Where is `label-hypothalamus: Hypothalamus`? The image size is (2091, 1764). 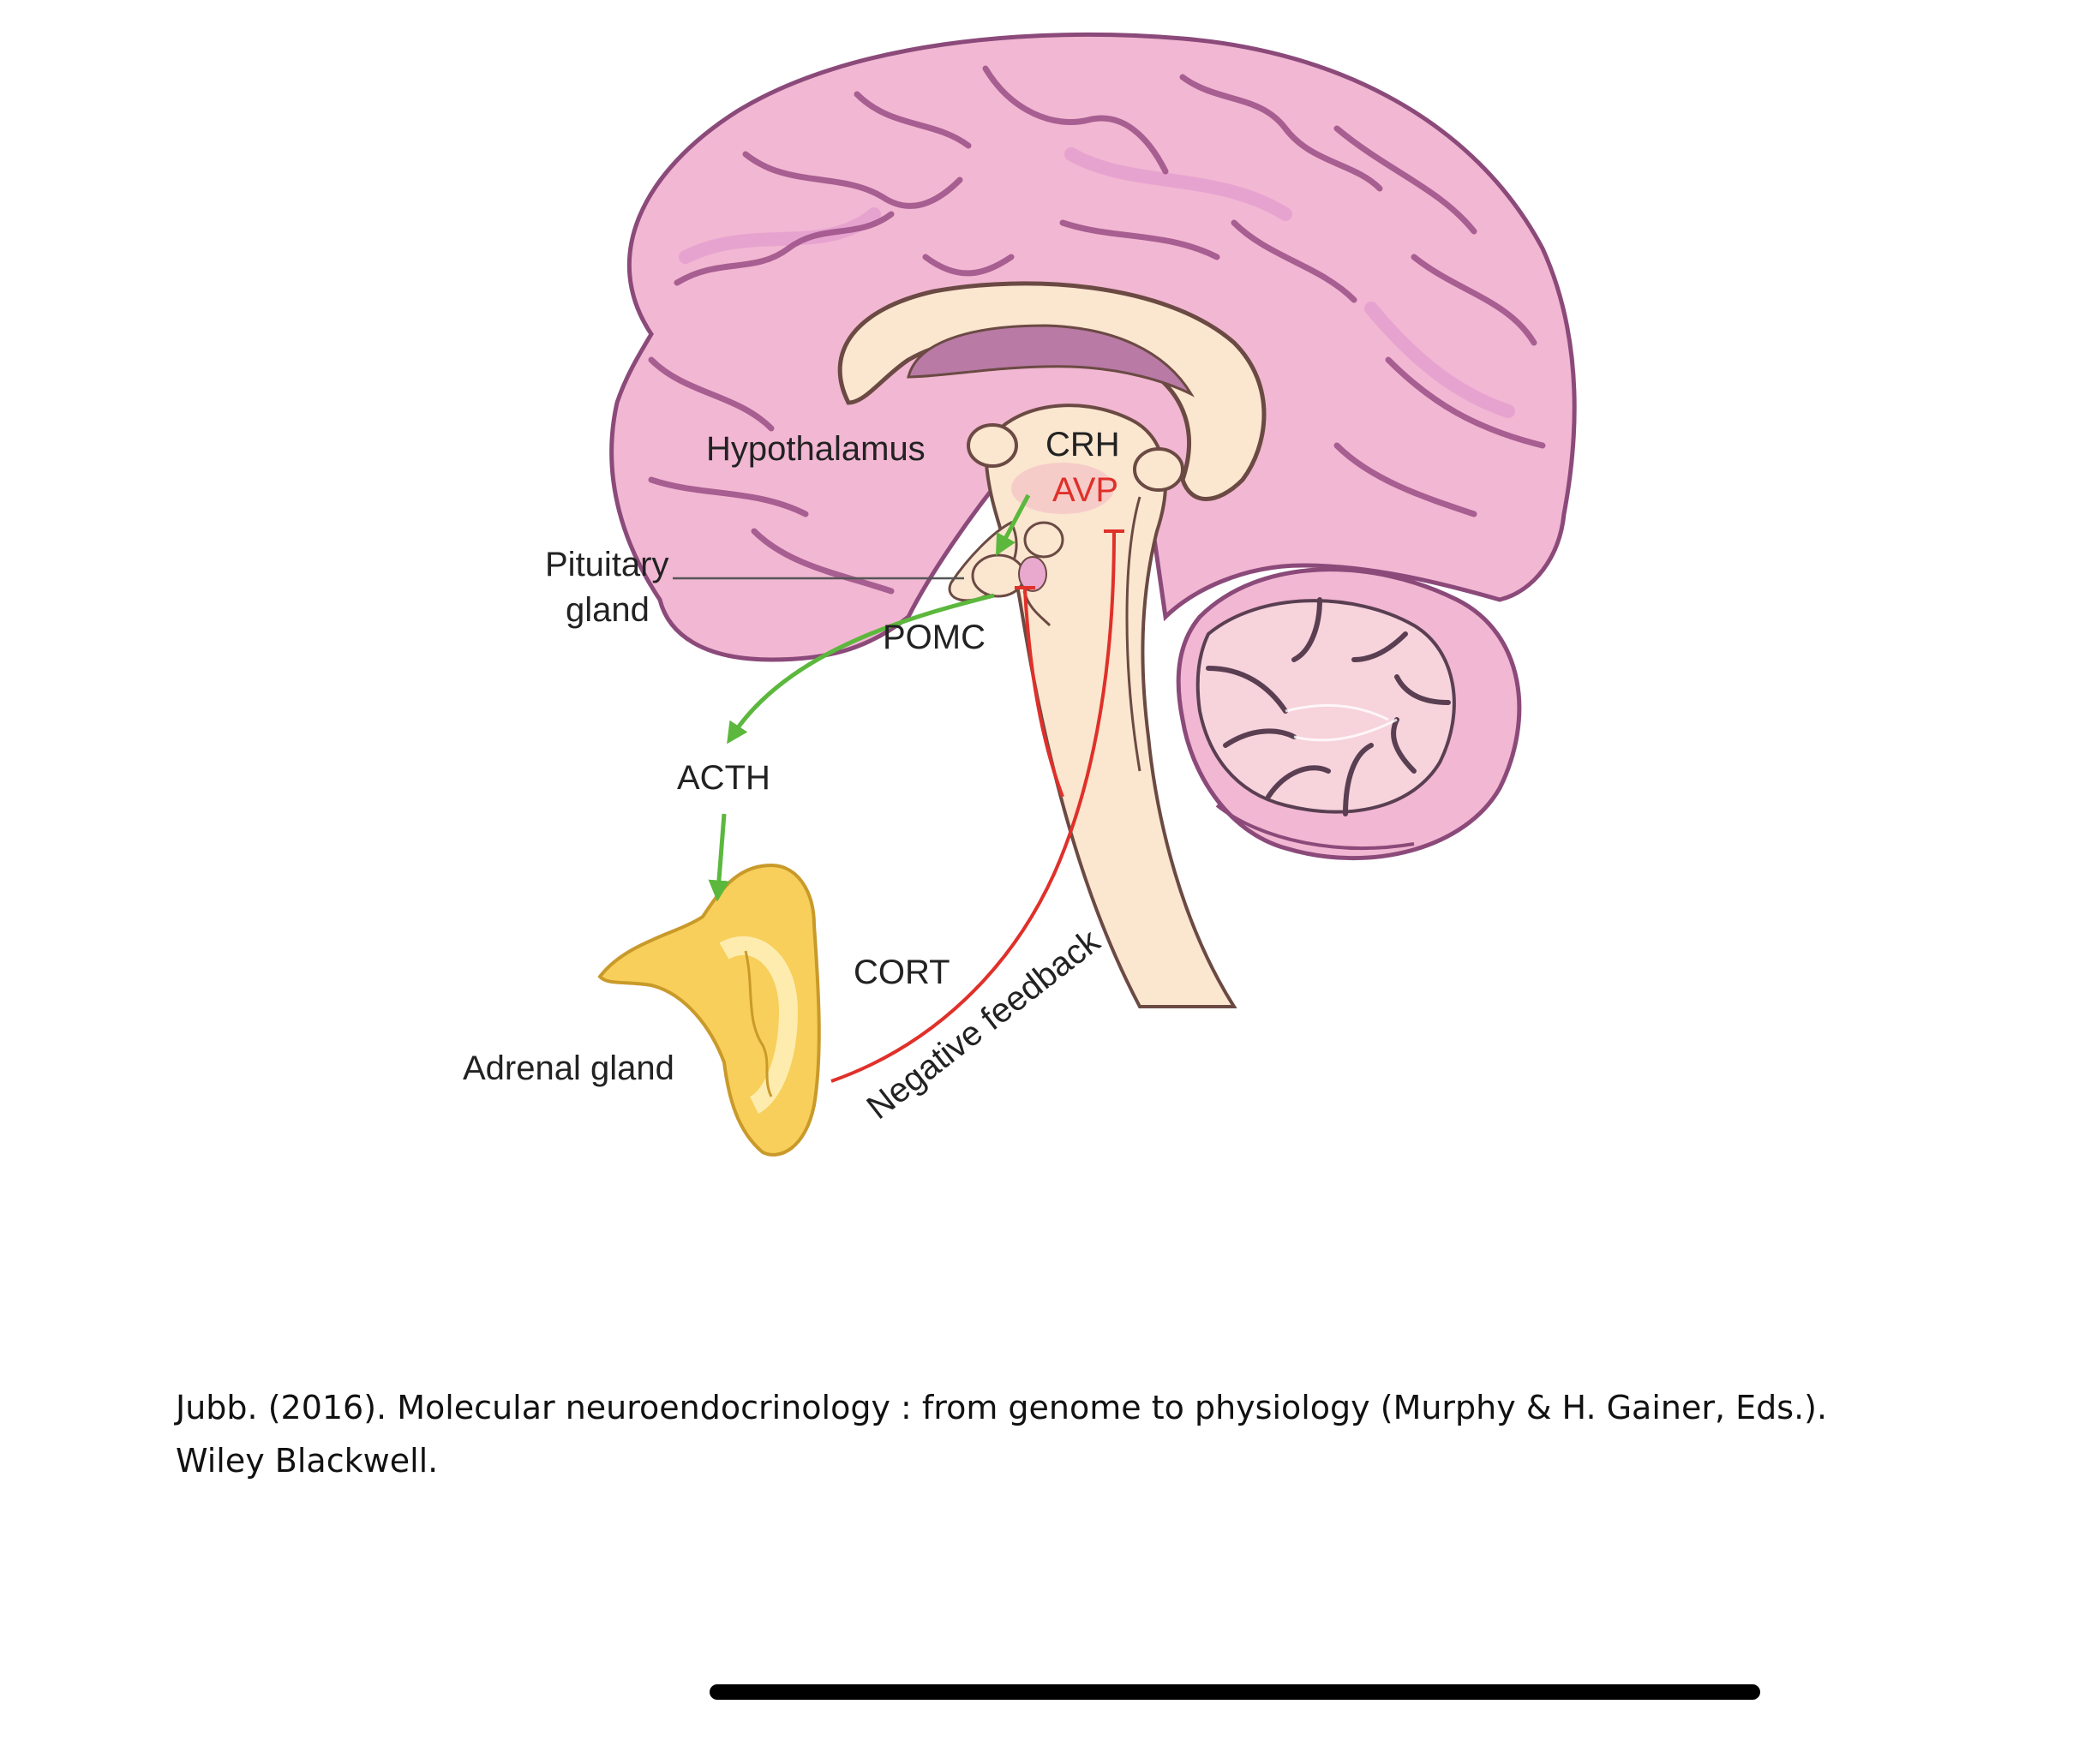 label-hypothalamus: Hypothalamus is located at coordinates (816, 449).